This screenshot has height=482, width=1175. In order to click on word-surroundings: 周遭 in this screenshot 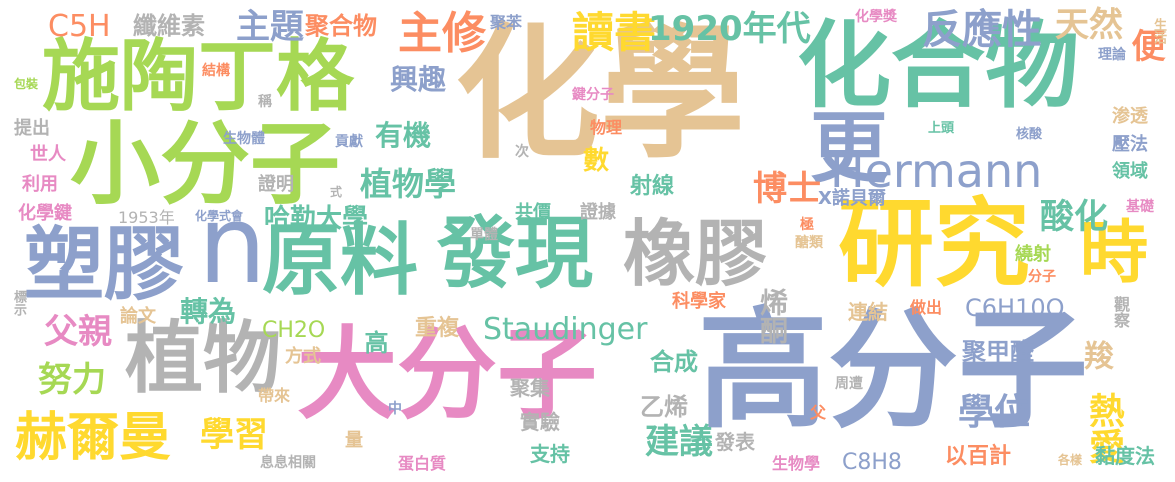, I will do `click(849, 384)`.